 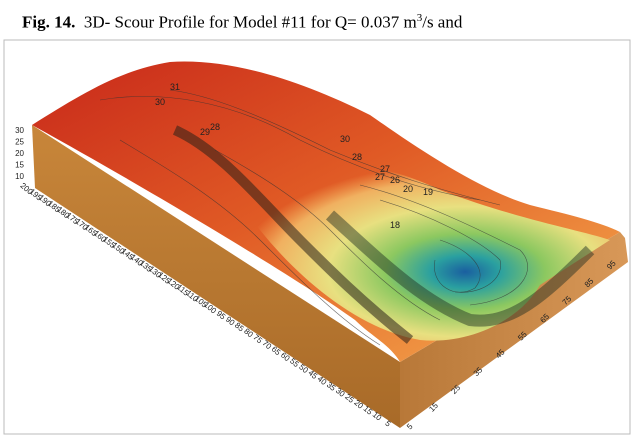 What do you see at coordinates (205, 132) in the screenshot?
I see `contour-label: 29` at bounding box center [205, 132].